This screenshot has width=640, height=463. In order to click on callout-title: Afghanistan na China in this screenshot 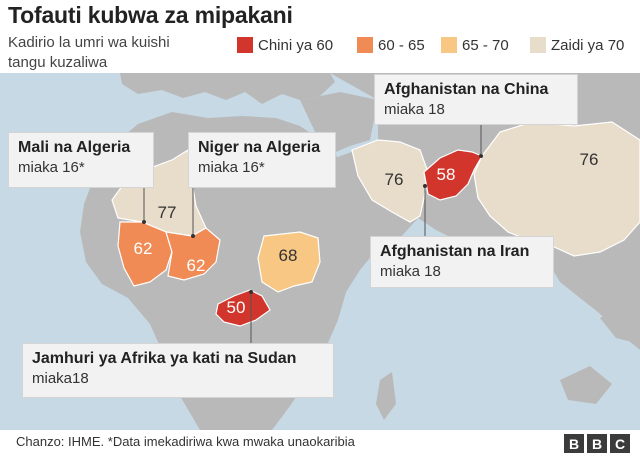, I will do `click(466, 89)`.